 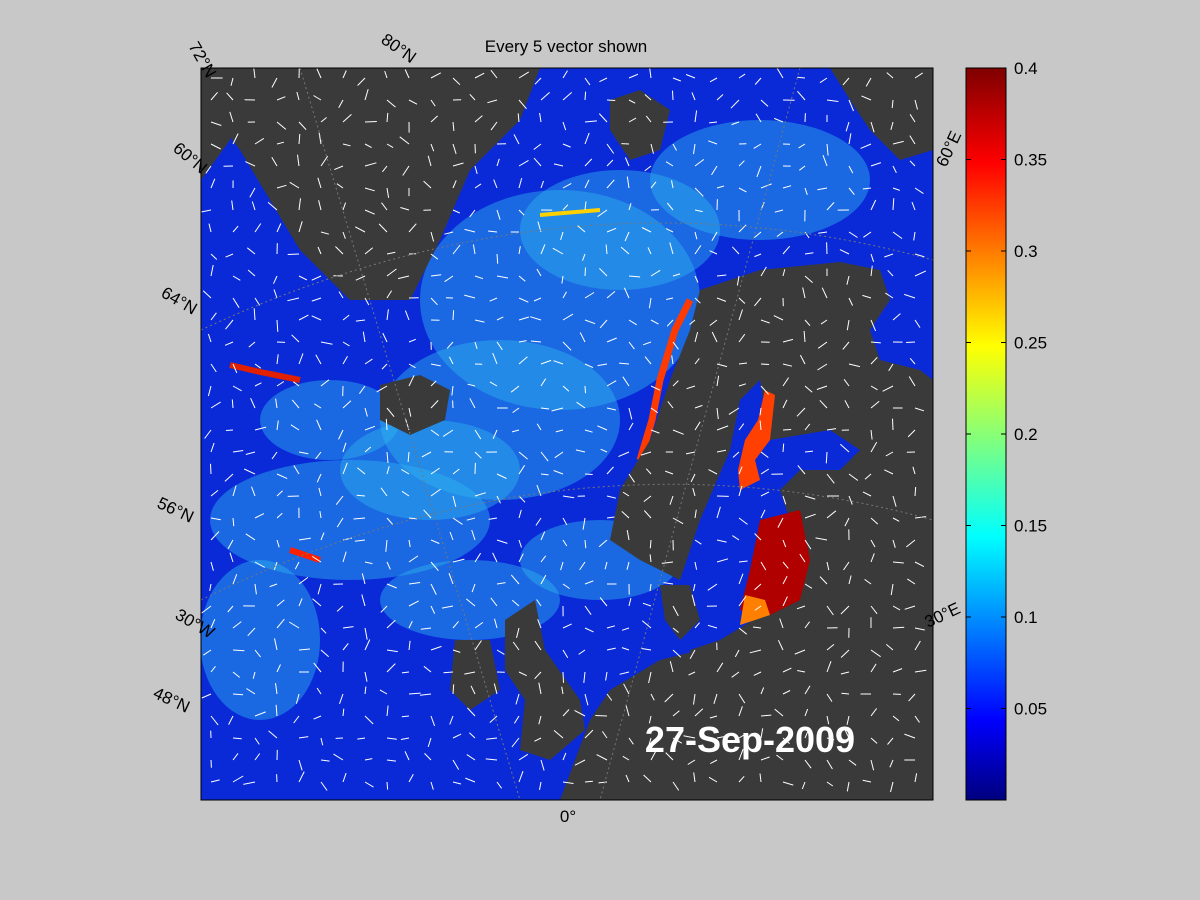 What do you see at coordinates (1026, 434) in the screenshot?
I see `colorbar-tick-label: 0.2` at bounding box center [1026, 434].